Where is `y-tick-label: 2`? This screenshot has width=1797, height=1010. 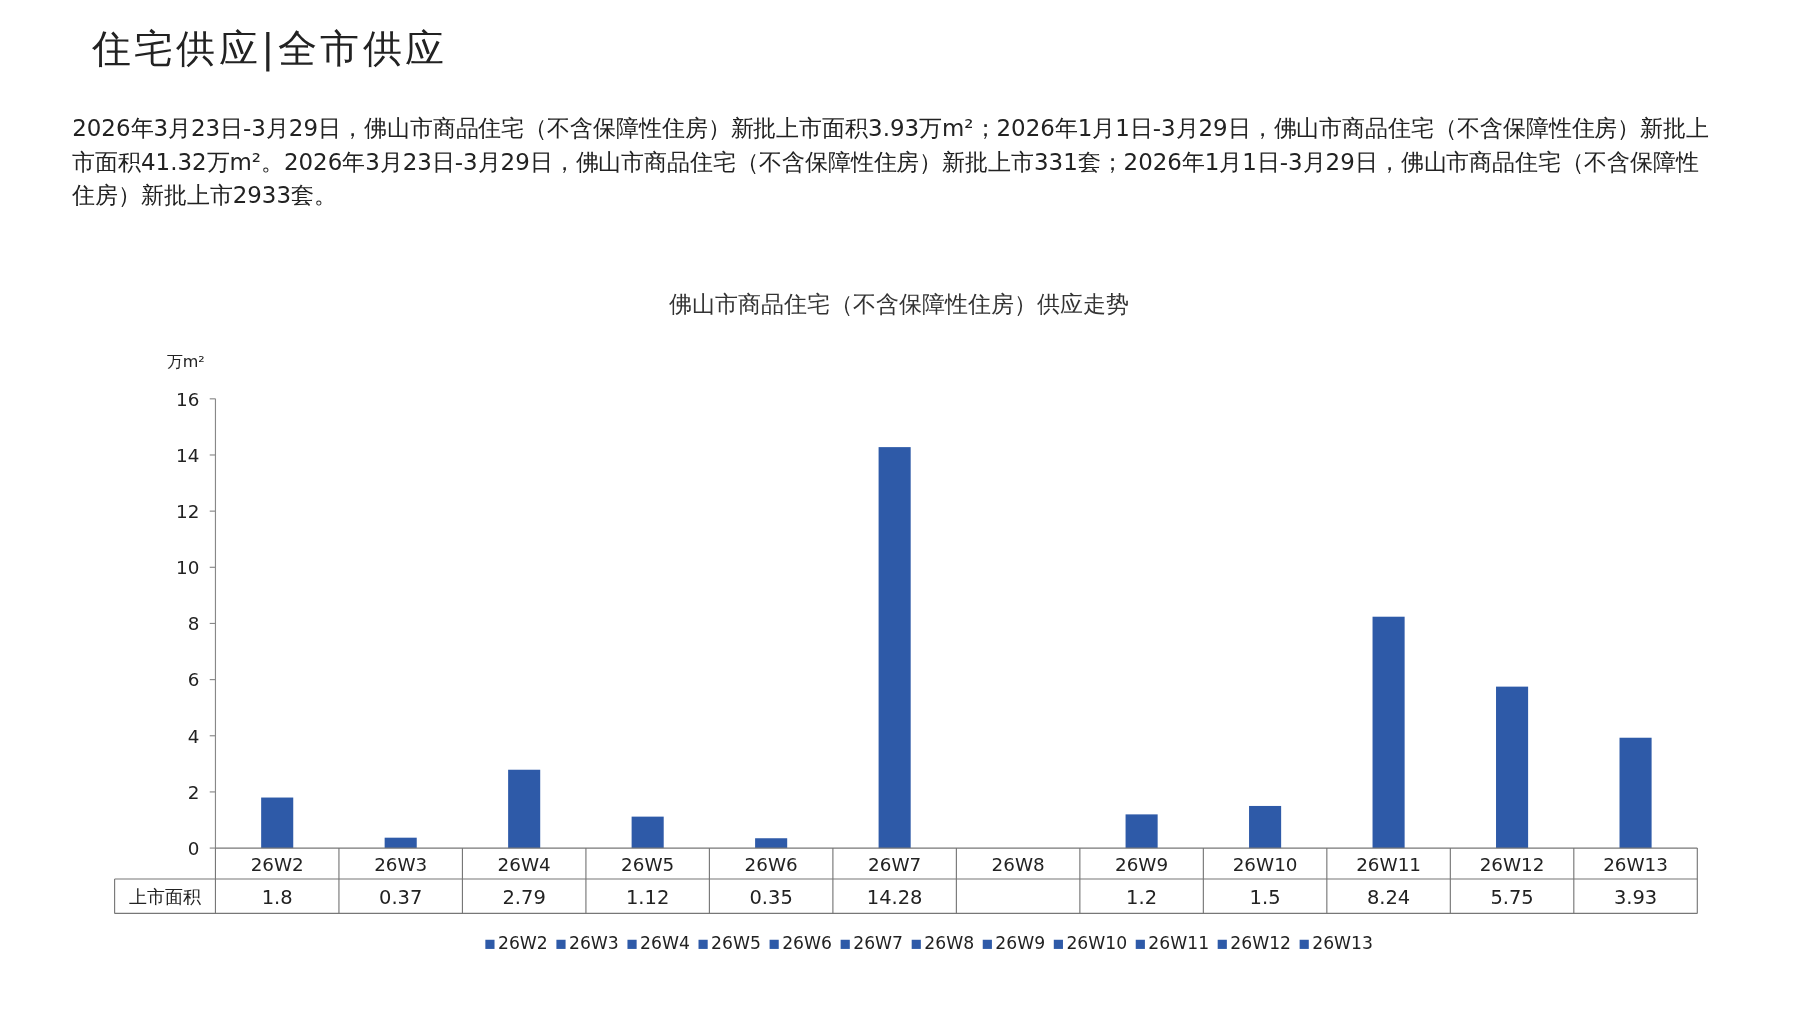
y-tick-label: 2 is located at coordinates (193, 792).